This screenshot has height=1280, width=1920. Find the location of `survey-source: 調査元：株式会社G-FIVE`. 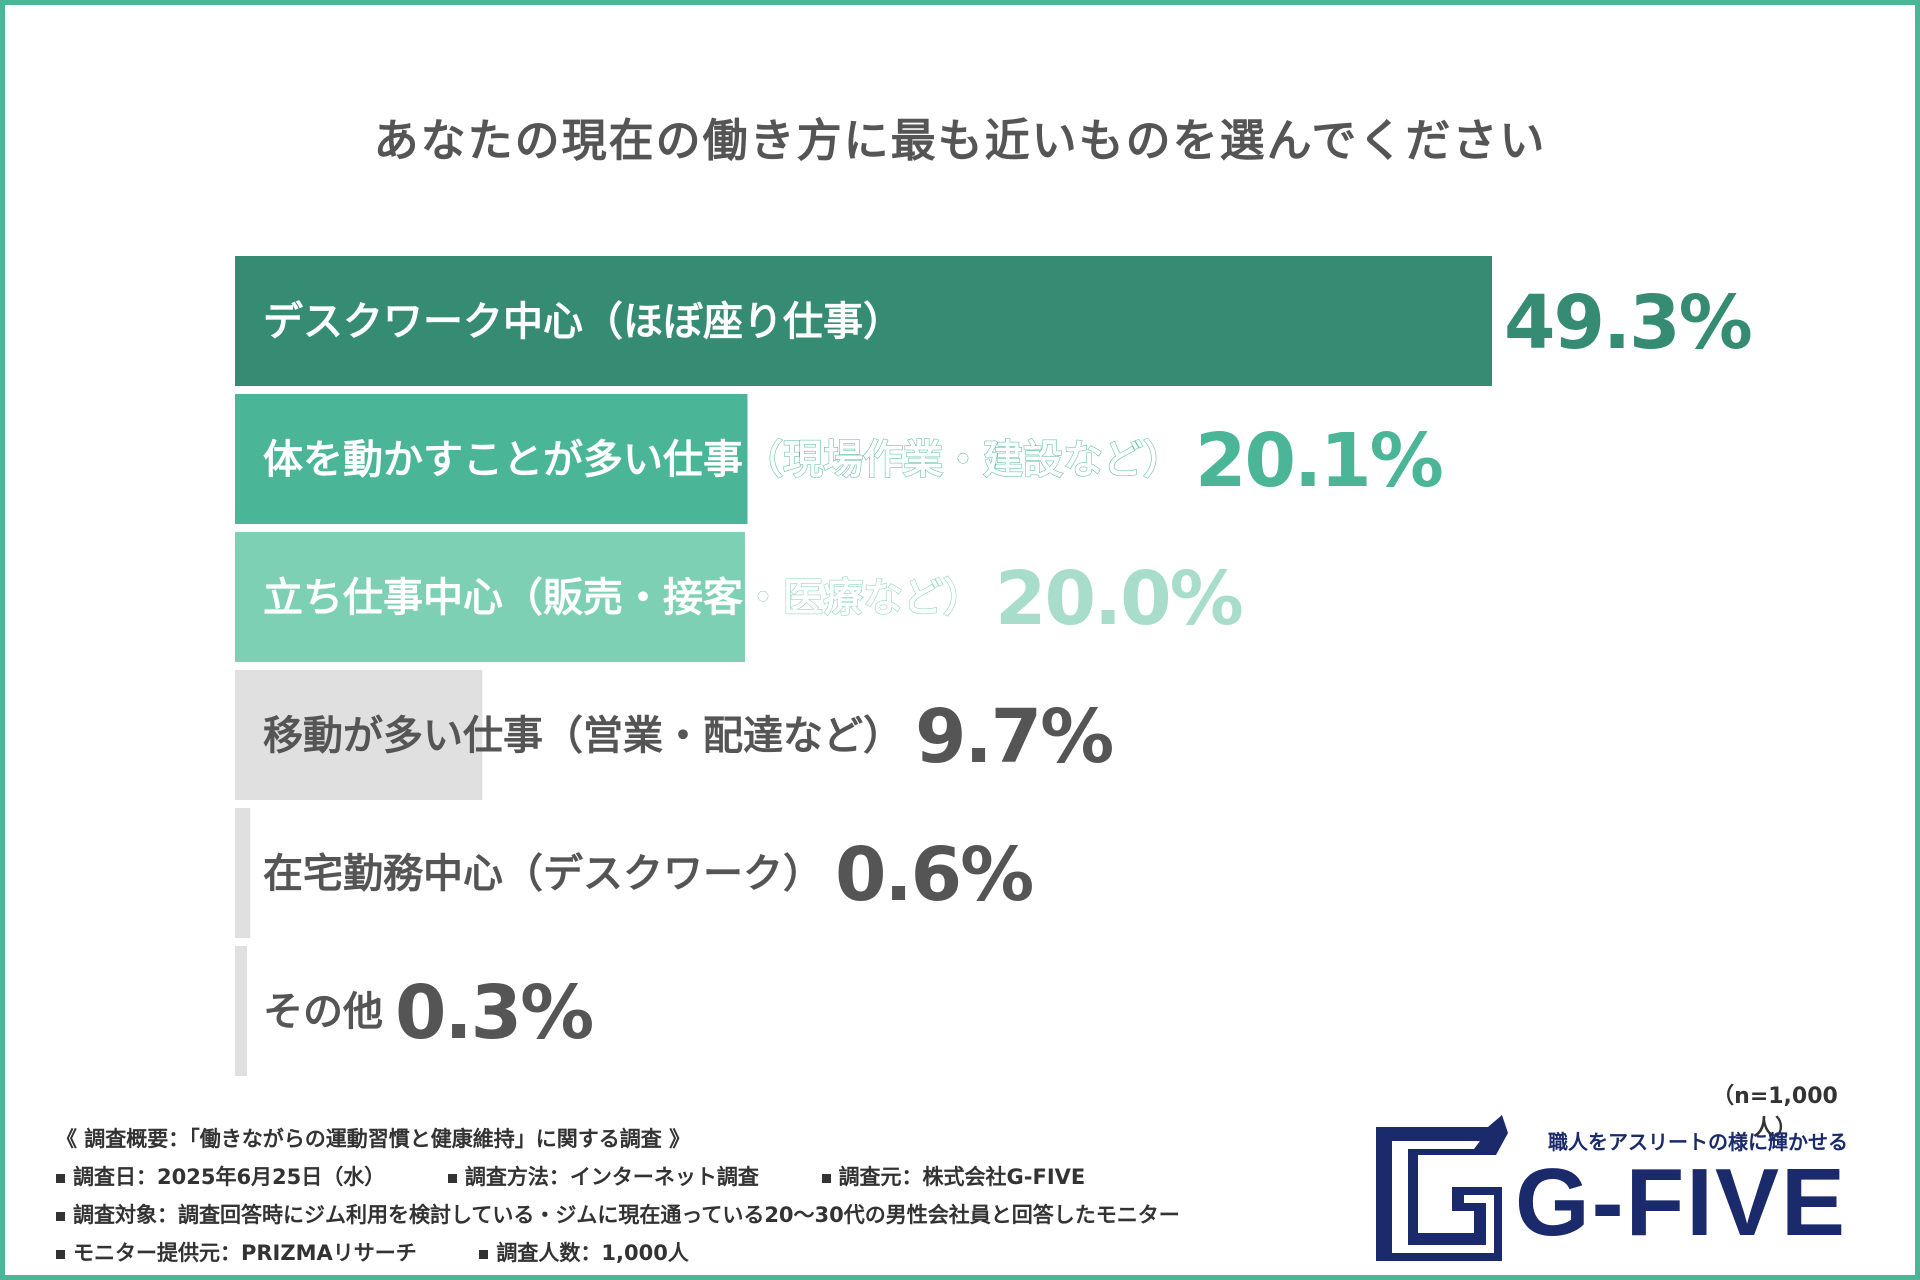

survey-source: 調査元：株式会社G-FIVE is located at coordinates (962, 1177).